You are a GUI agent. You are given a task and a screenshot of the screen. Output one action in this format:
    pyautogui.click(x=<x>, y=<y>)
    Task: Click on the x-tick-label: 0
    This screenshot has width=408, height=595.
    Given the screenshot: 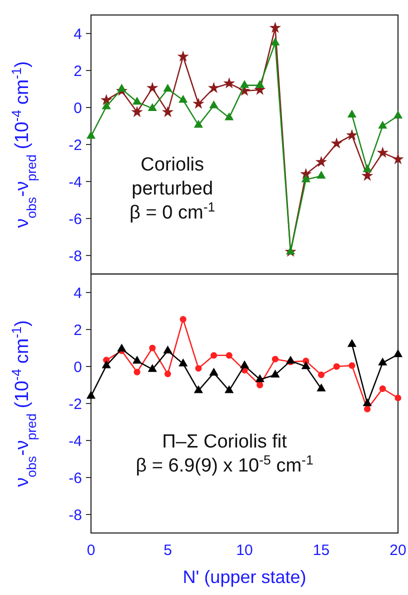 What is the action you would take?
    pyautogui.click(x=91, y=550)
    